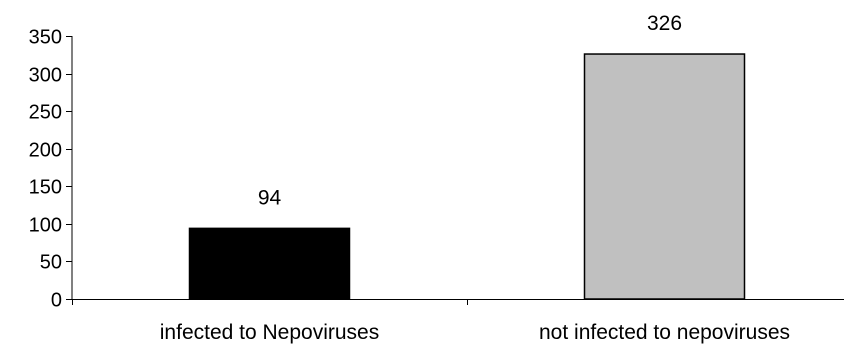 This screenshot has height=353, width=844. I want to click on y-tick-label: 200, so click(45, 151).